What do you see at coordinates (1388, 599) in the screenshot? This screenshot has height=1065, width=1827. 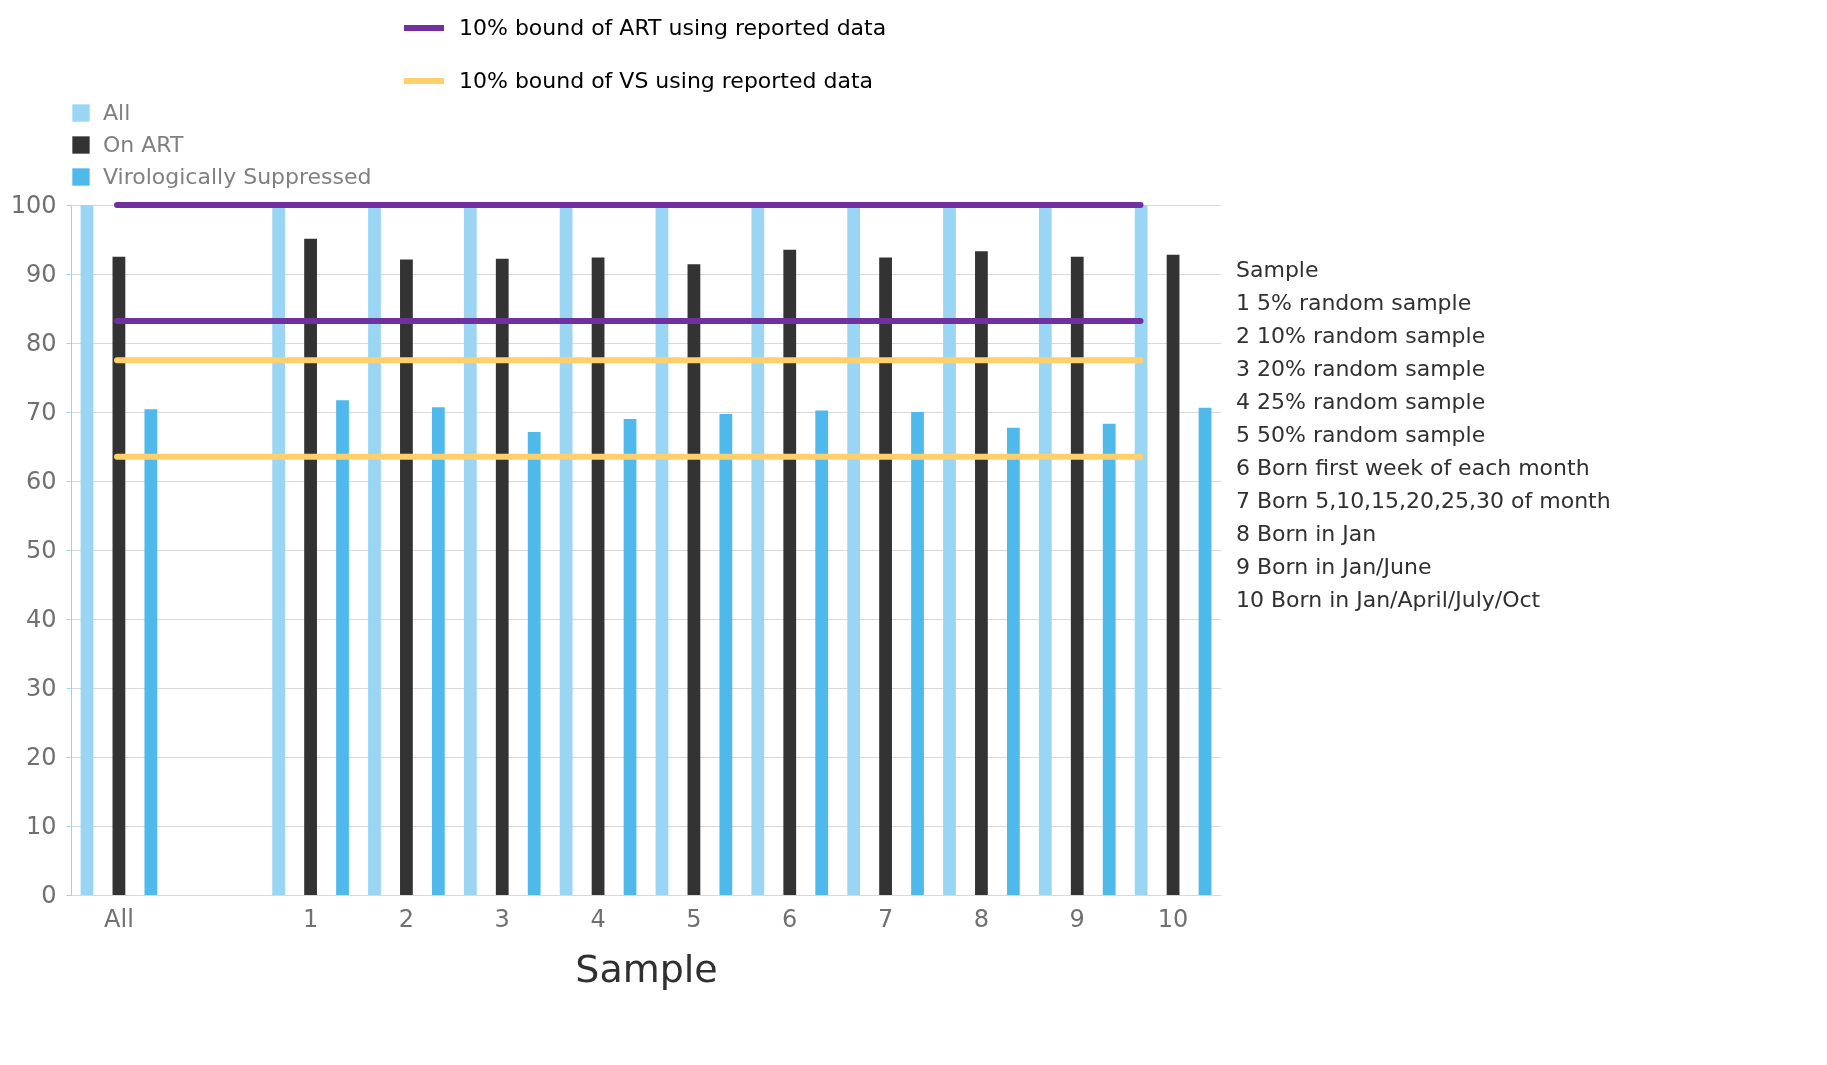 I see `text: 10 Born in Jan/April/July/Oct` at bounding box center [1388, 599].